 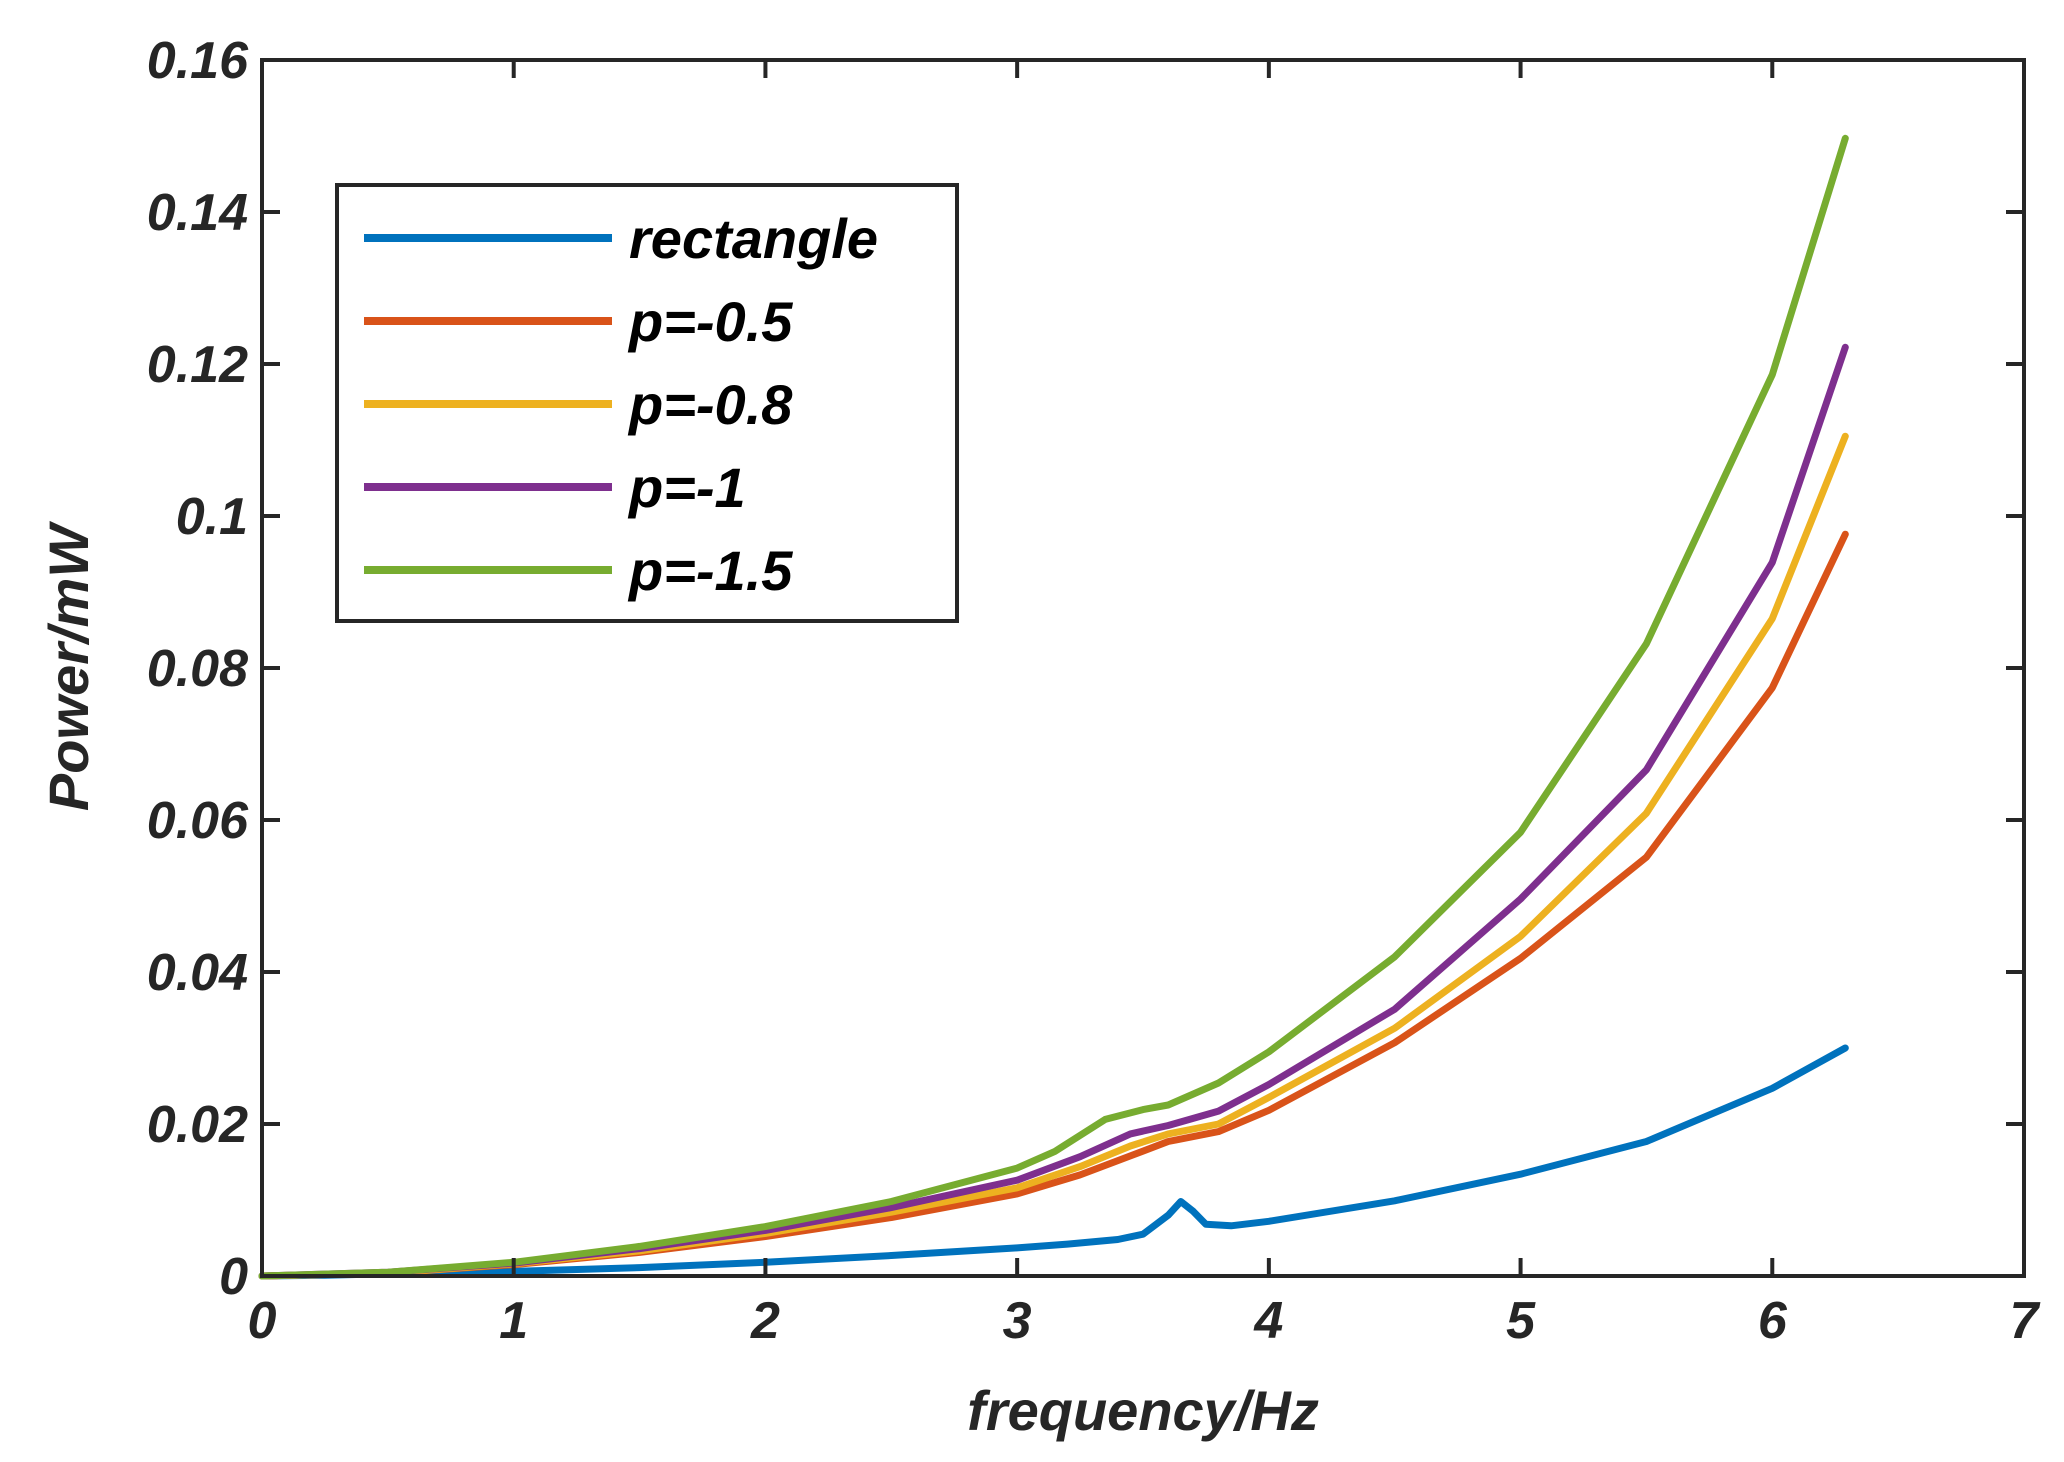 I want to click on y-tick-label: 0.06, so click(x=198, y=821).